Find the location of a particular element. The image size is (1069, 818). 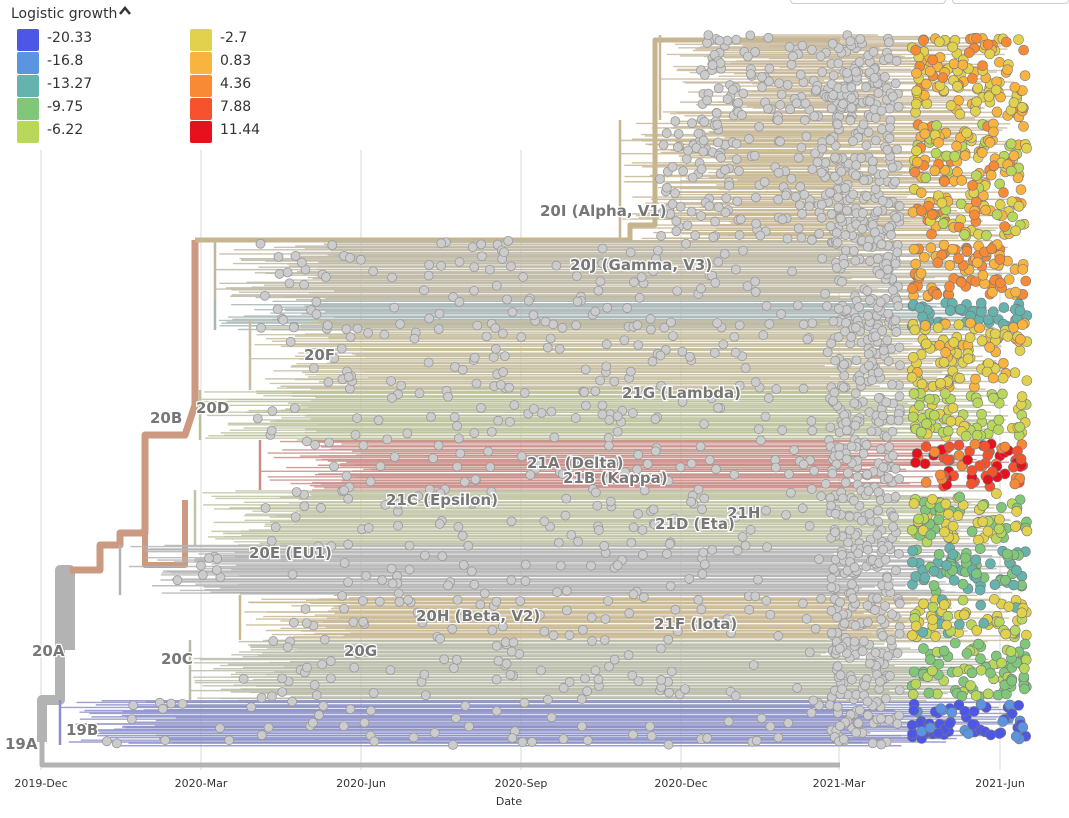

legend-swatch is located at coordinates (28, 40).